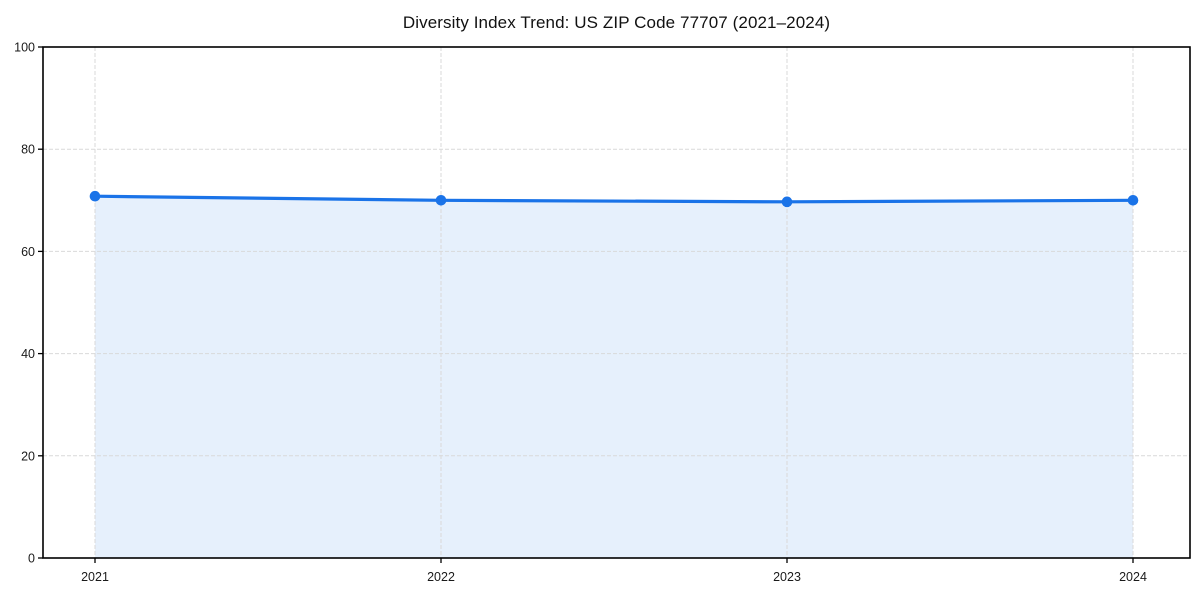 The width and height of the screenshot is (1200, 600). I want to click on y-tick-label: 80, so click(28, 150).